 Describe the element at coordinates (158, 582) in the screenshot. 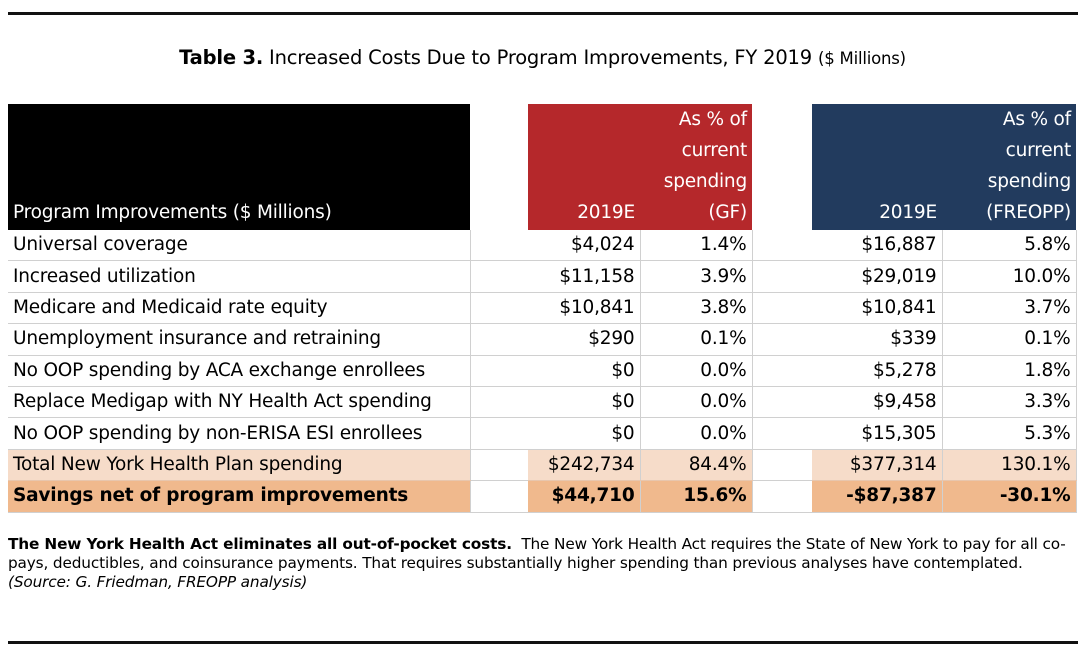

I see `caption-source: (Source: G. Friedman, FREOPP analysis)` at that location.